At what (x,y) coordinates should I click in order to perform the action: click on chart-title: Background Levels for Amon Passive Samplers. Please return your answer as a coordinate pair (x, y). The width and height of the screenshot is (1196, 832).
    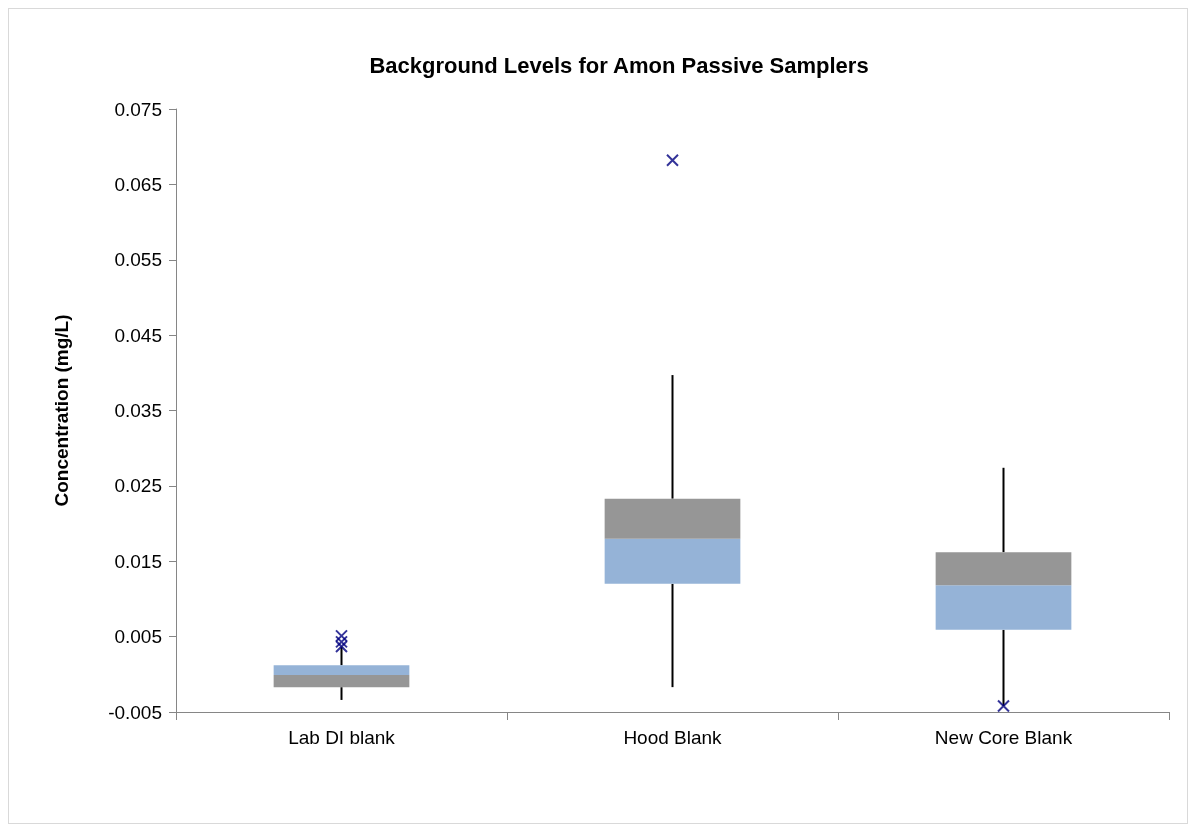
    Looking at the image, I should click on (619, 65).